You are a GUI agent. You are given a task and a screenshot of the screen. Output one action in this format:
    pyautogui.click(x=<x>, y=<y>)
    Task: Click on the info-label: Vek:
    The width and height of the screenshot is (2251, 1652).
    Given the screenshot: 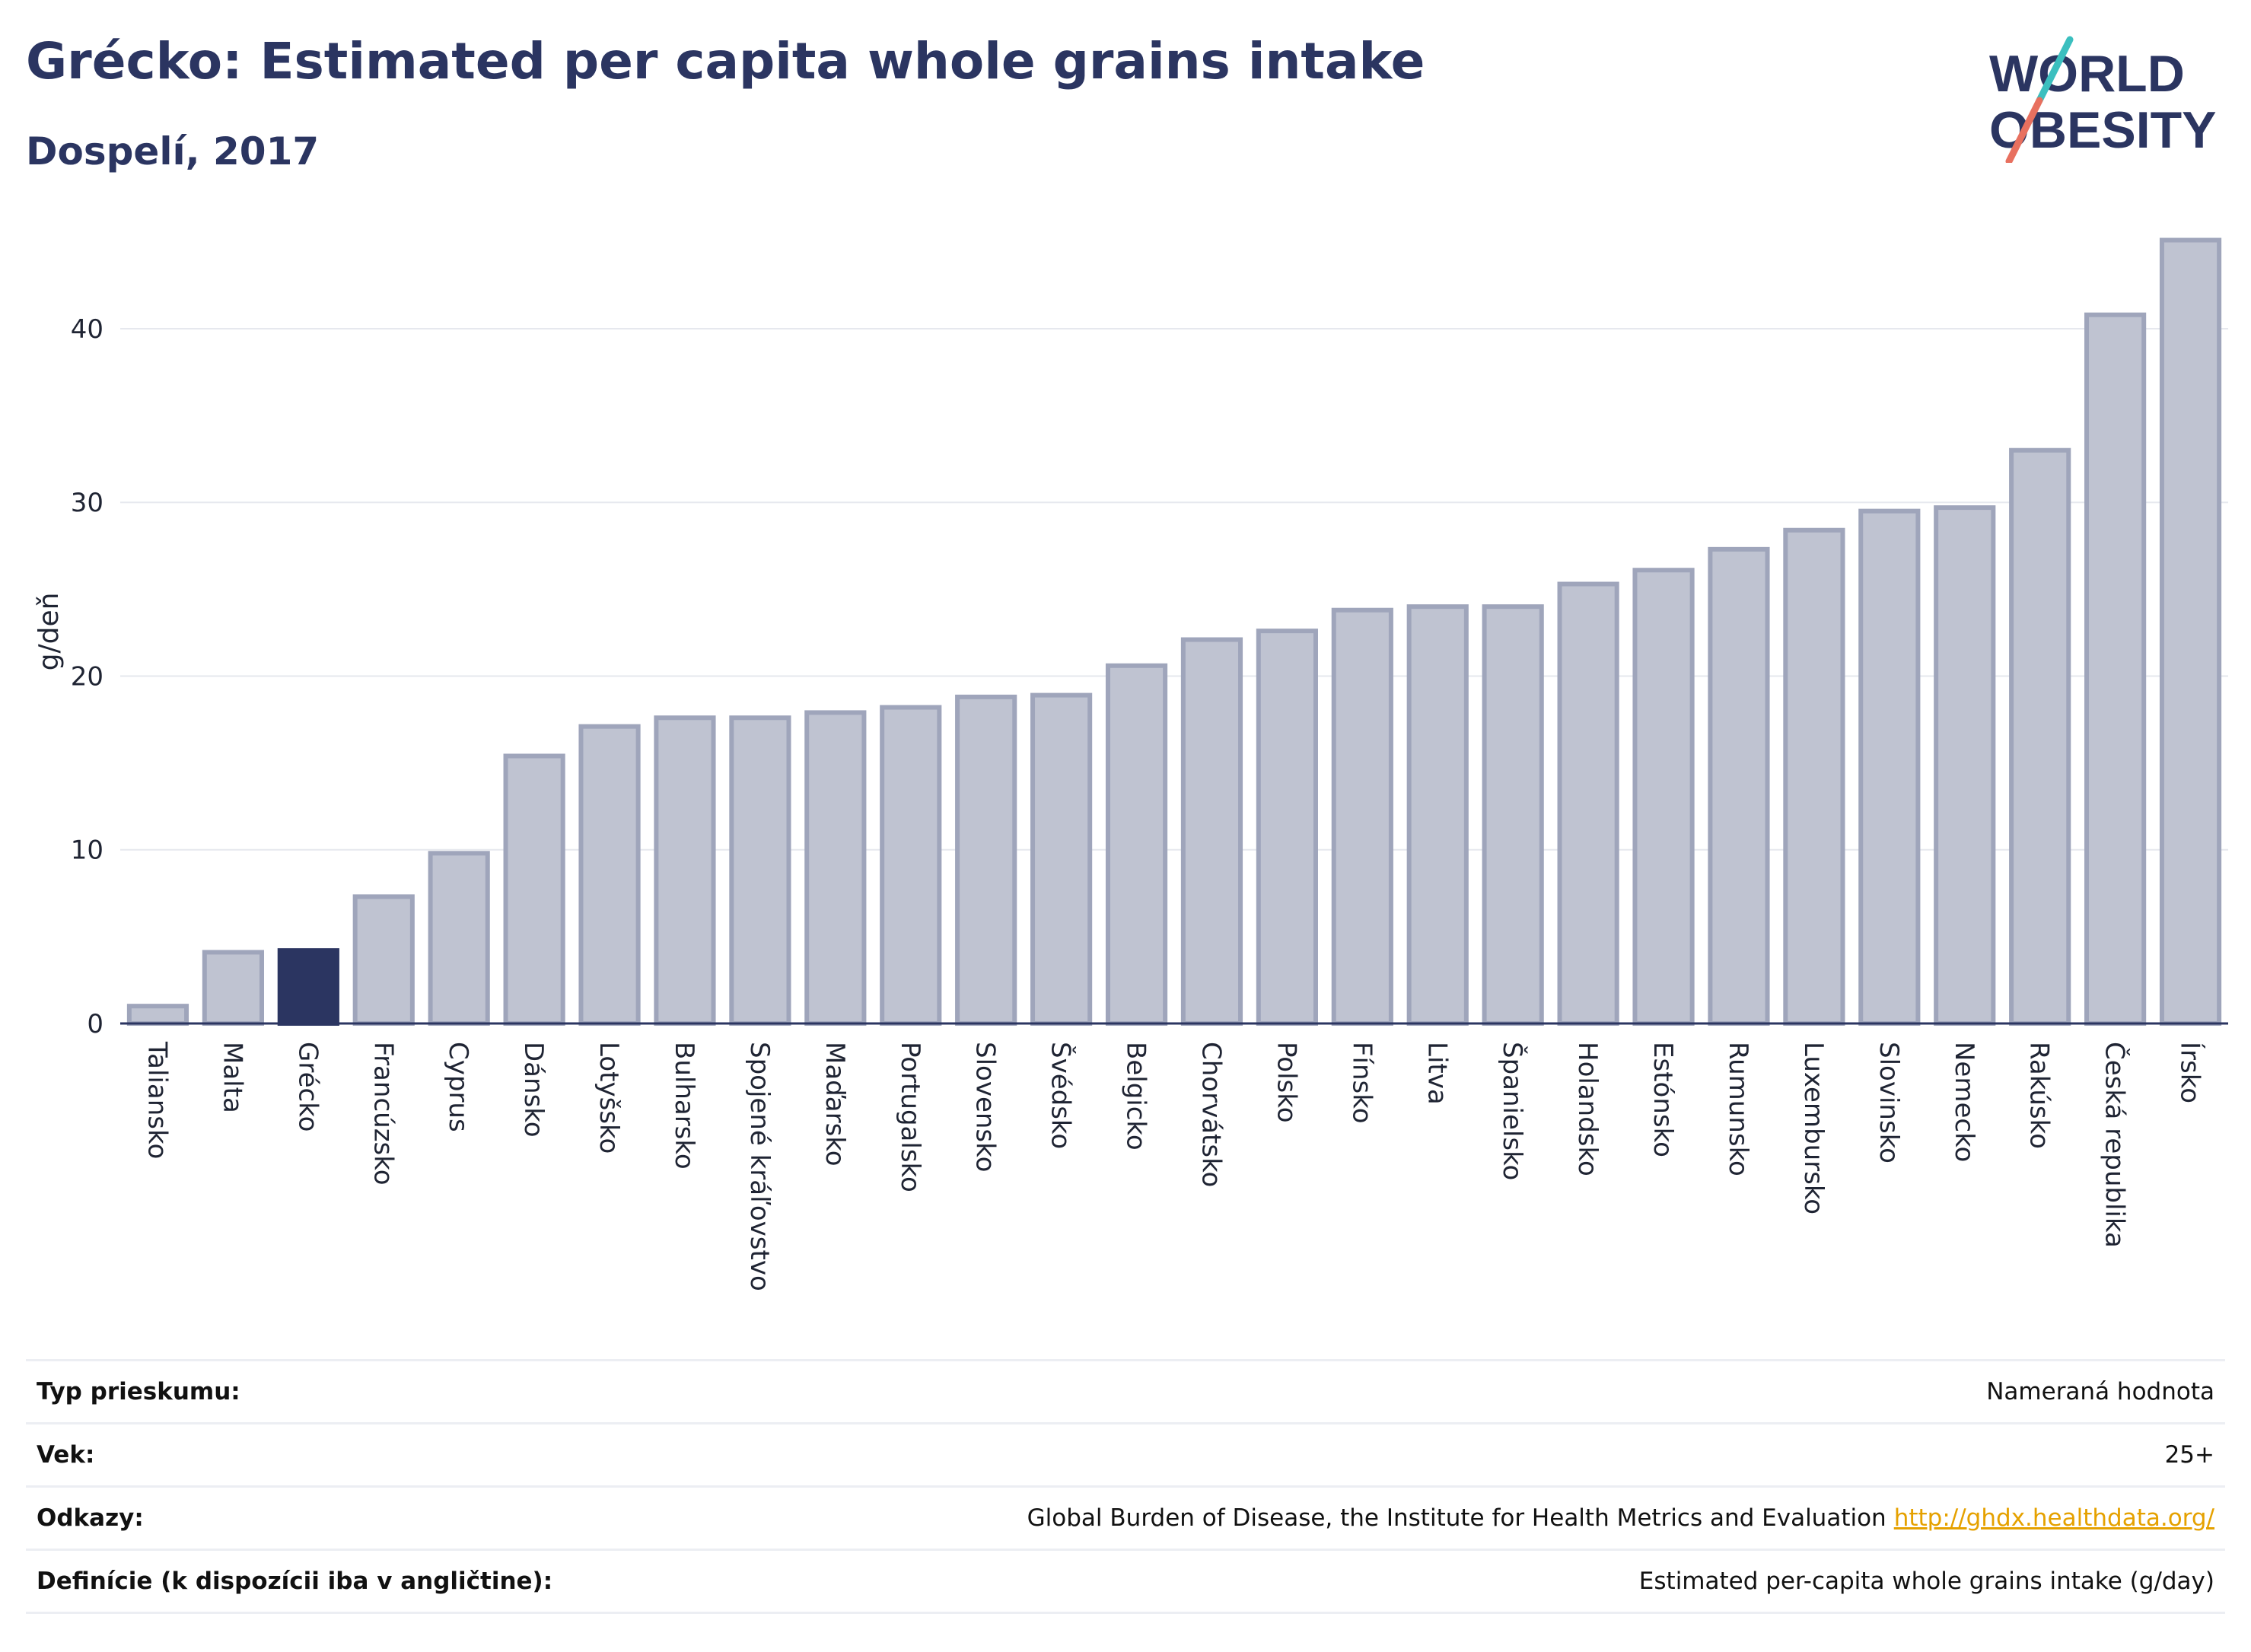 What is the action you would take?
    pyautogui.click(x=66, y=1455)
    